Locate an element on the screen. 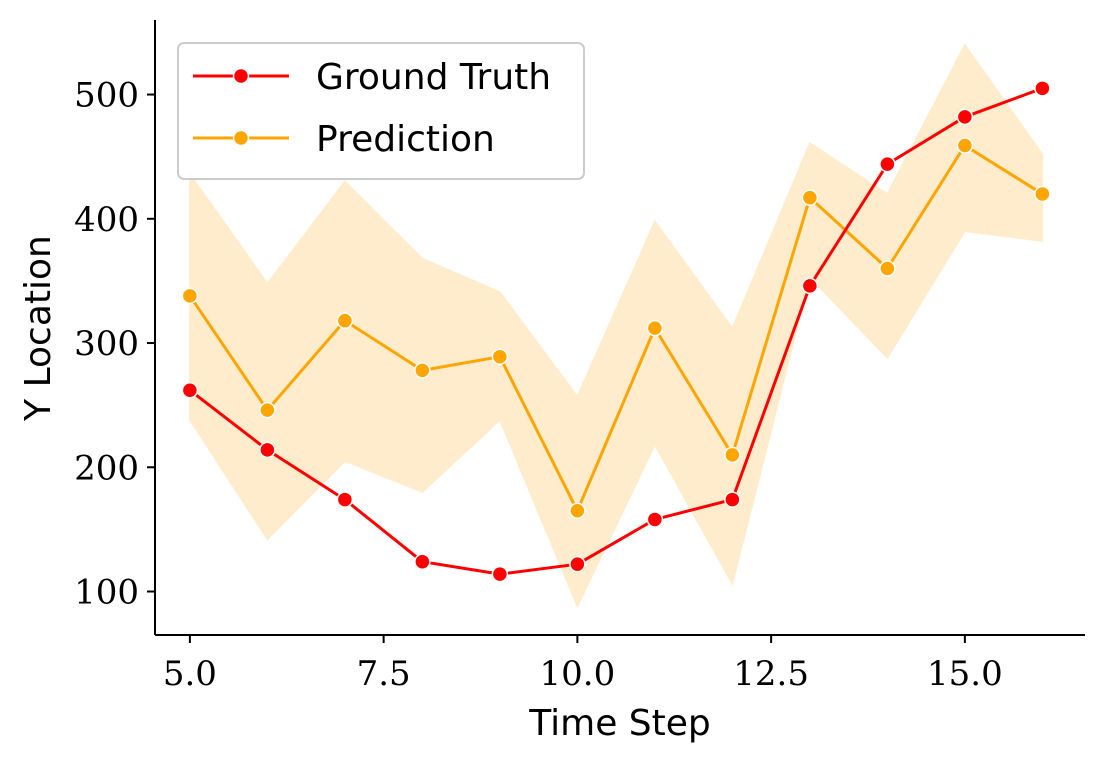  x-tick-label: 7.5 is located at coordinates (384, 674).